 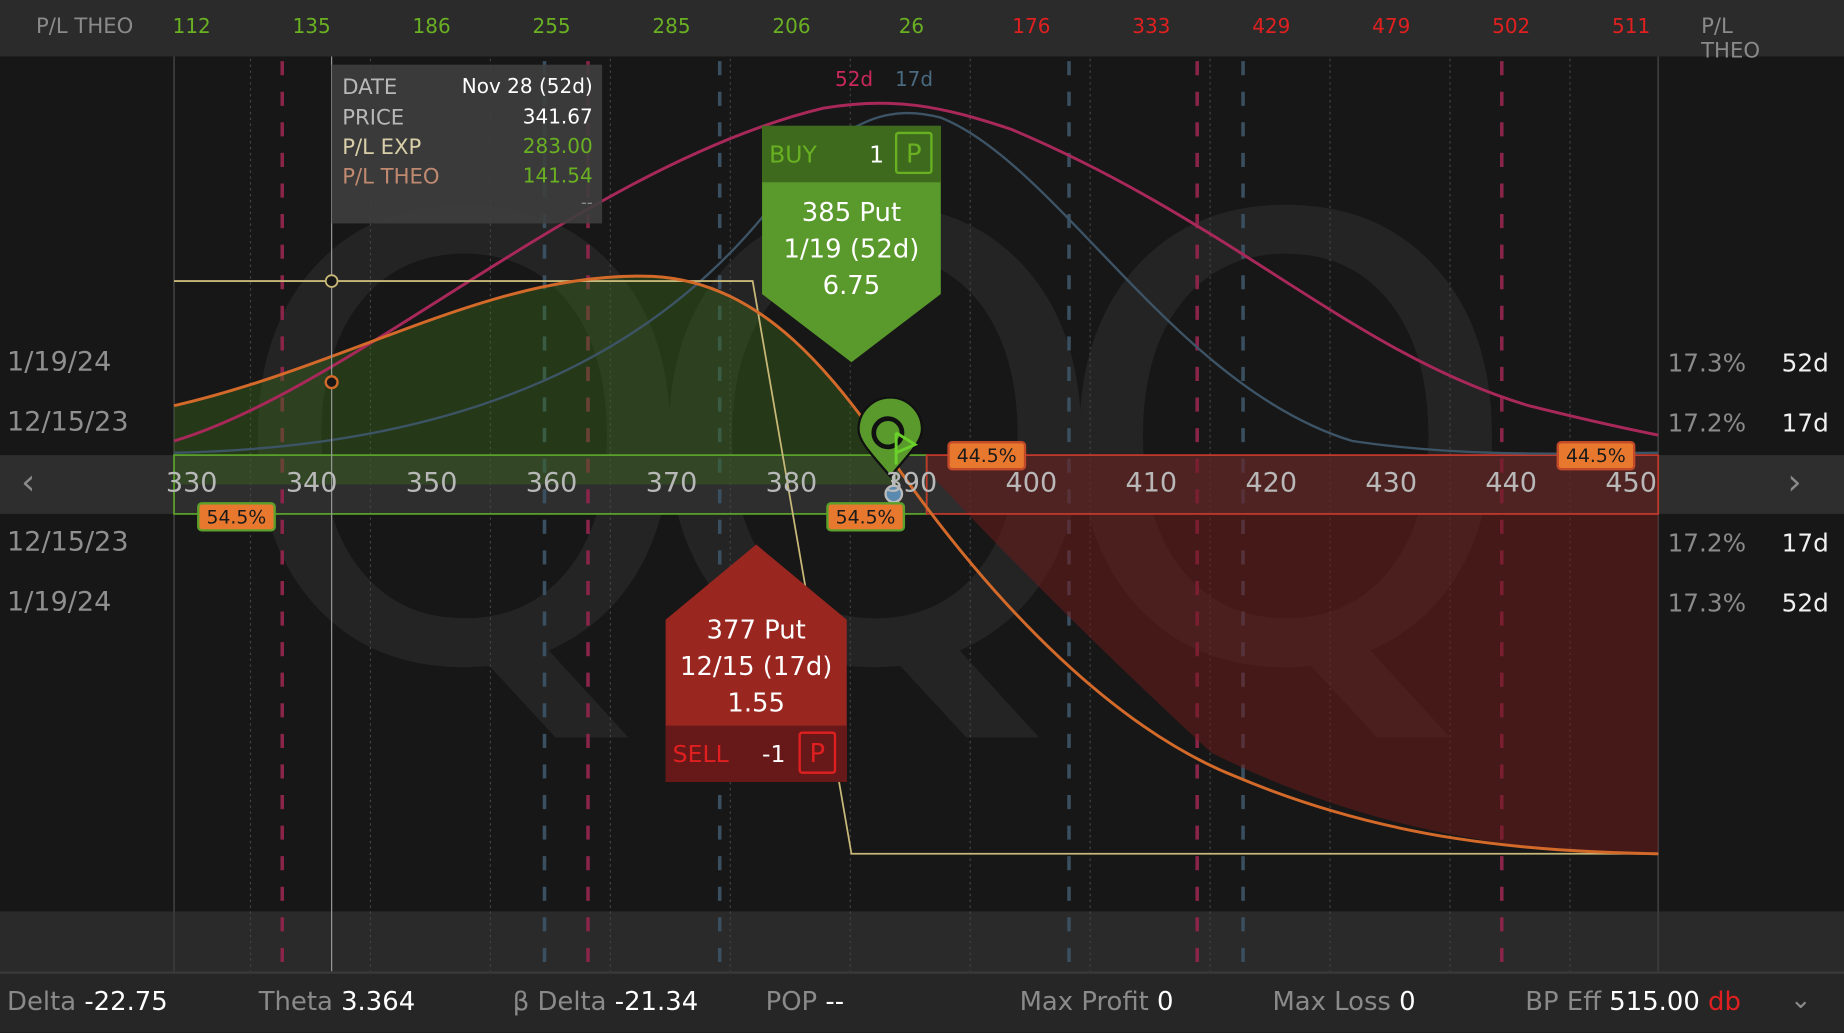 What do you see at coordinates (431, 27) in the screenshot?
I see `pl-theo-value: 186` at bounding box center [431, 27].